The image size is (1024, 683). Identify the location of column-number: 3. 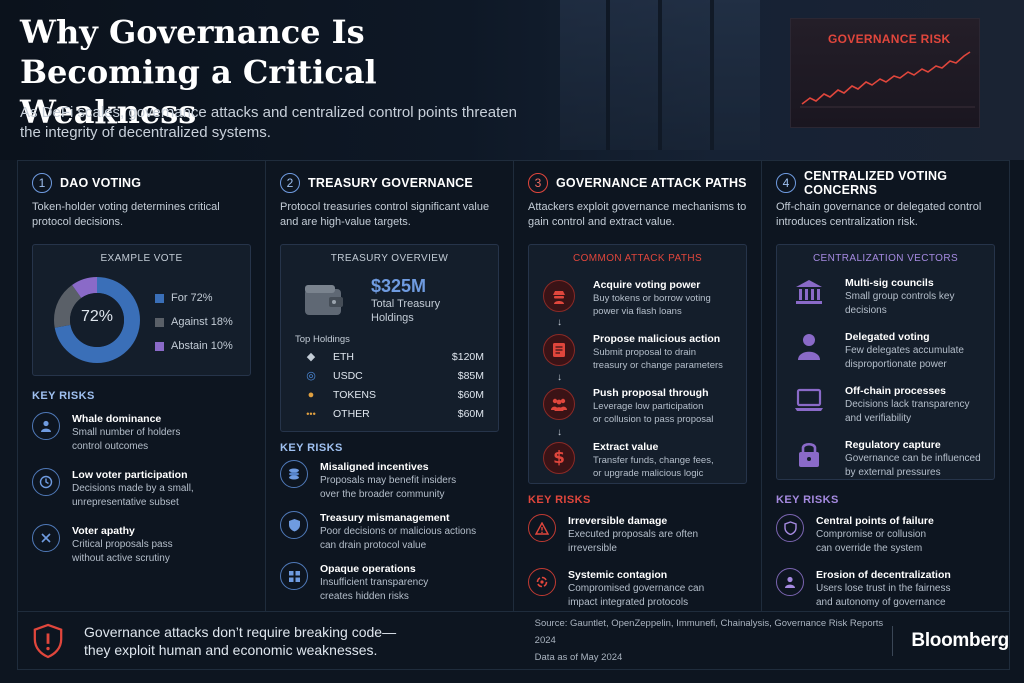
(538, 183).